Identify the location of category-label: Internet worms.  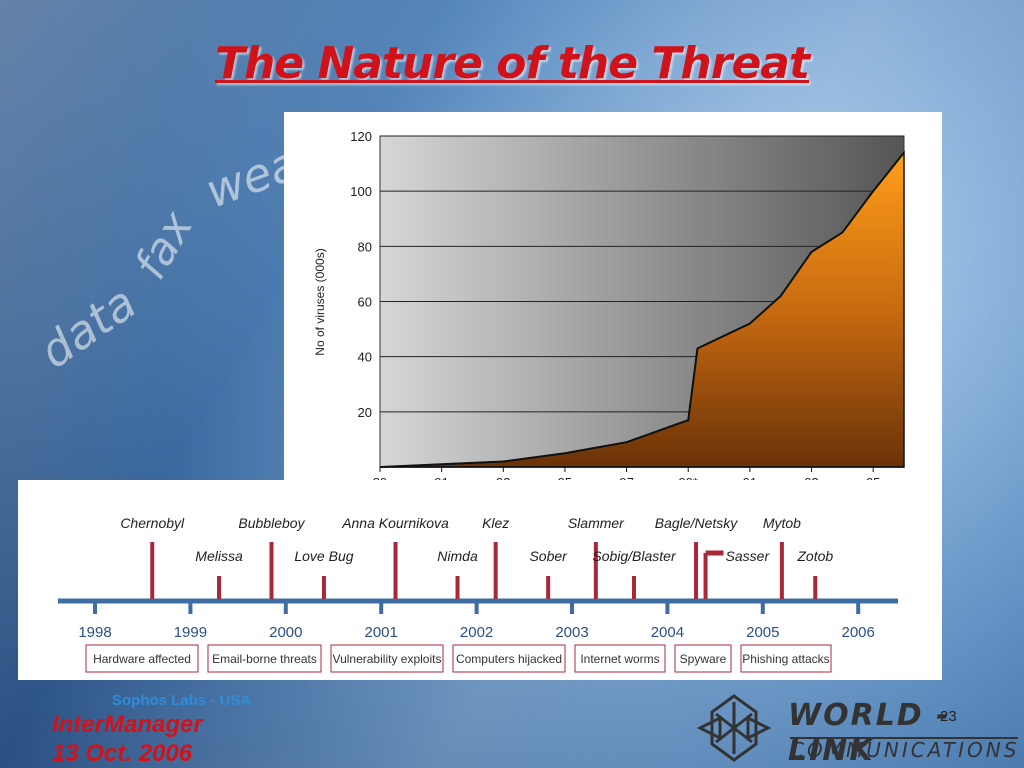
(619, 659).